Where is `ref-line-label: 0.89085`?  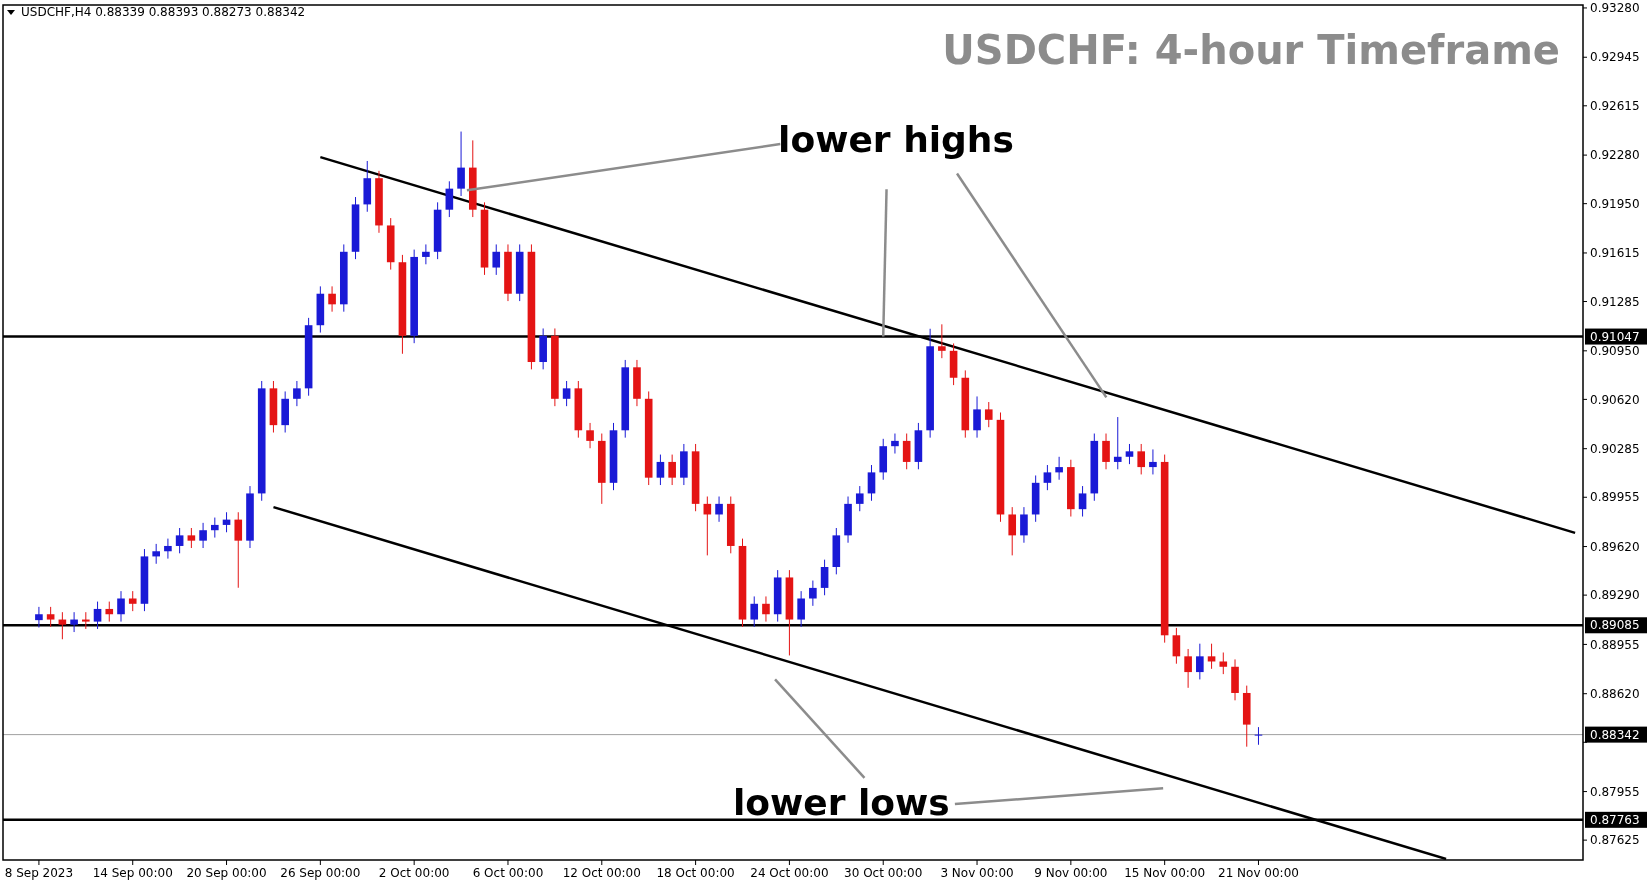 ref-line-label: 0.89085 is located at coordinates (1615, 625).